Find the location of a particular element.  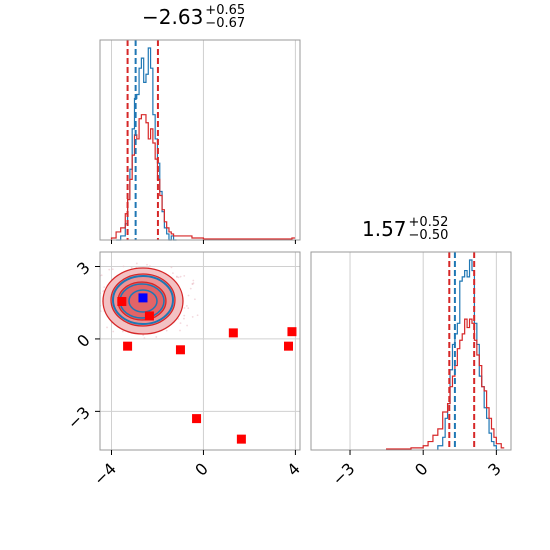

scatter-x-tick-label: 4 is located at coordinates (293, 469).